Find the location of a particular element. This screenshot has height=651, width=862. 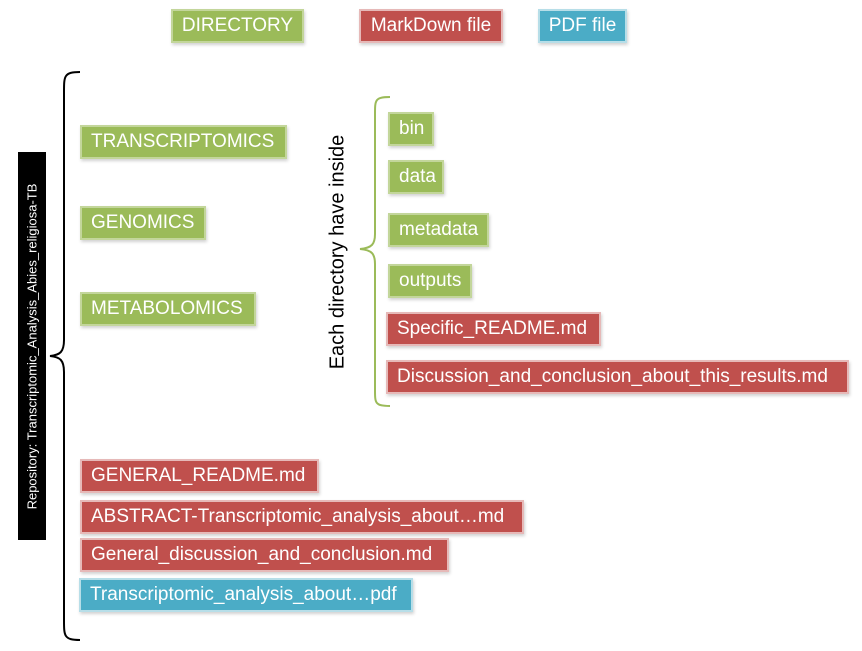

inside-item-metadata: metadata is located at coordinates (438, 230).